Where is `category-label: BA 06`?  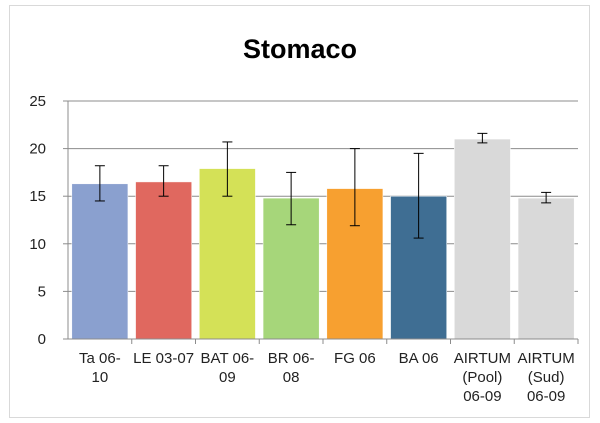 category-label: BA 06 is located at coordinates (419, 358).